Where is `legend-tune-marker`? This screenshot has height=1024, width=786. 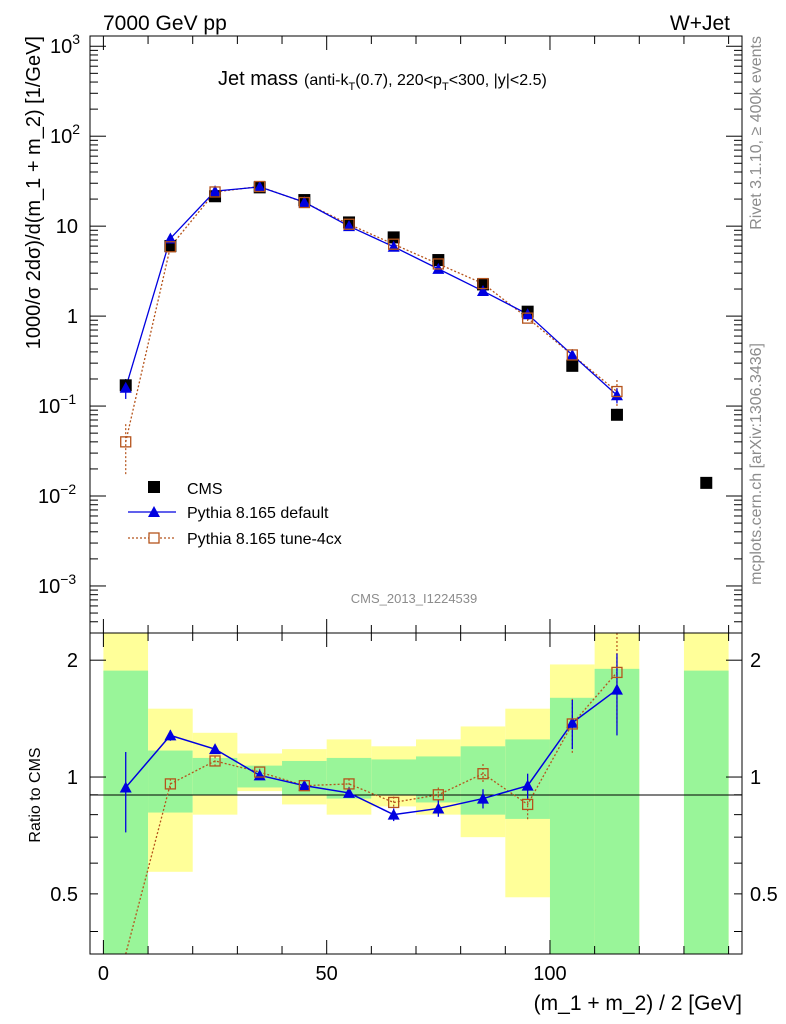 legend-tune-marker is located at coordinates (154, 538).